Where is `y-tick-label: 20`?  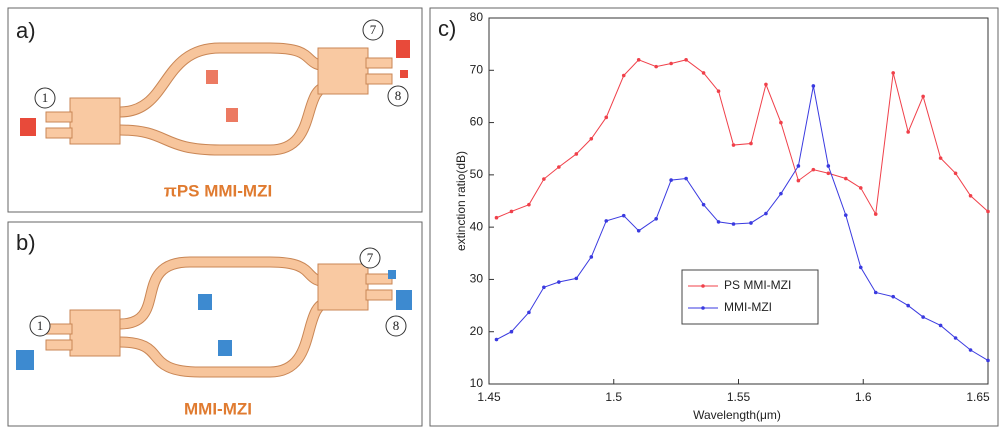 y-tick-label: 20 is located at coordinates (477, 331).